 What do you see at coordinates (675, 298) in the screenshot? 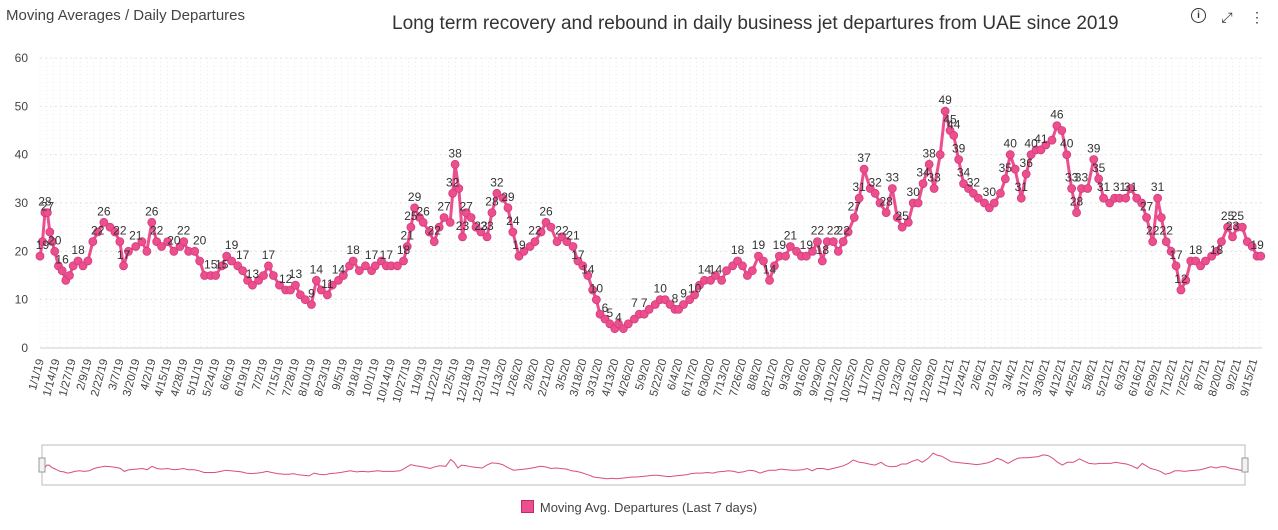
I see `data-label: 8` at bounding box center [675, 298].